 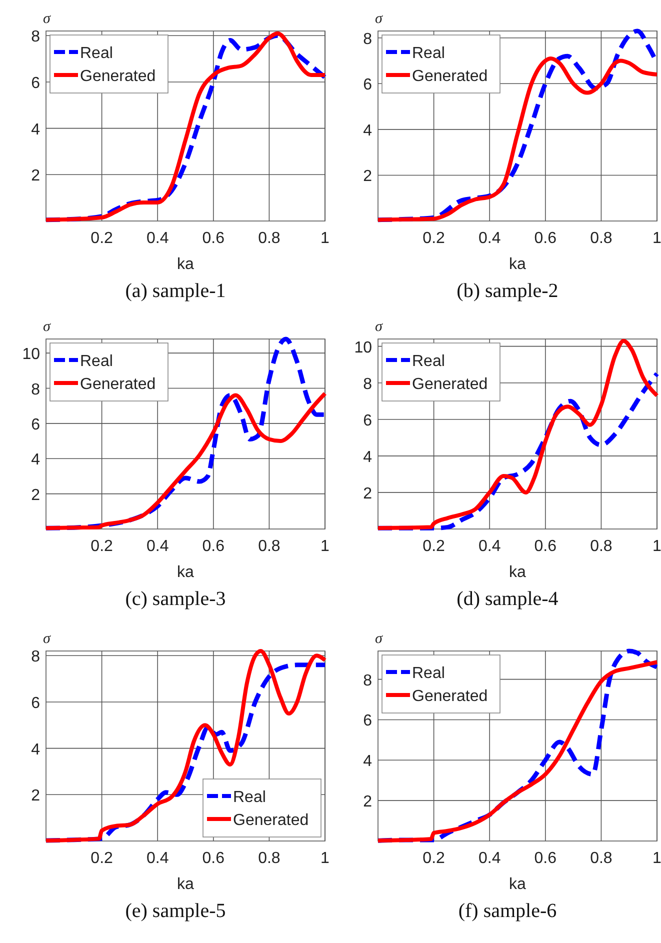 I want to click on text: (e) sample-5, so click(x=175, y=911).